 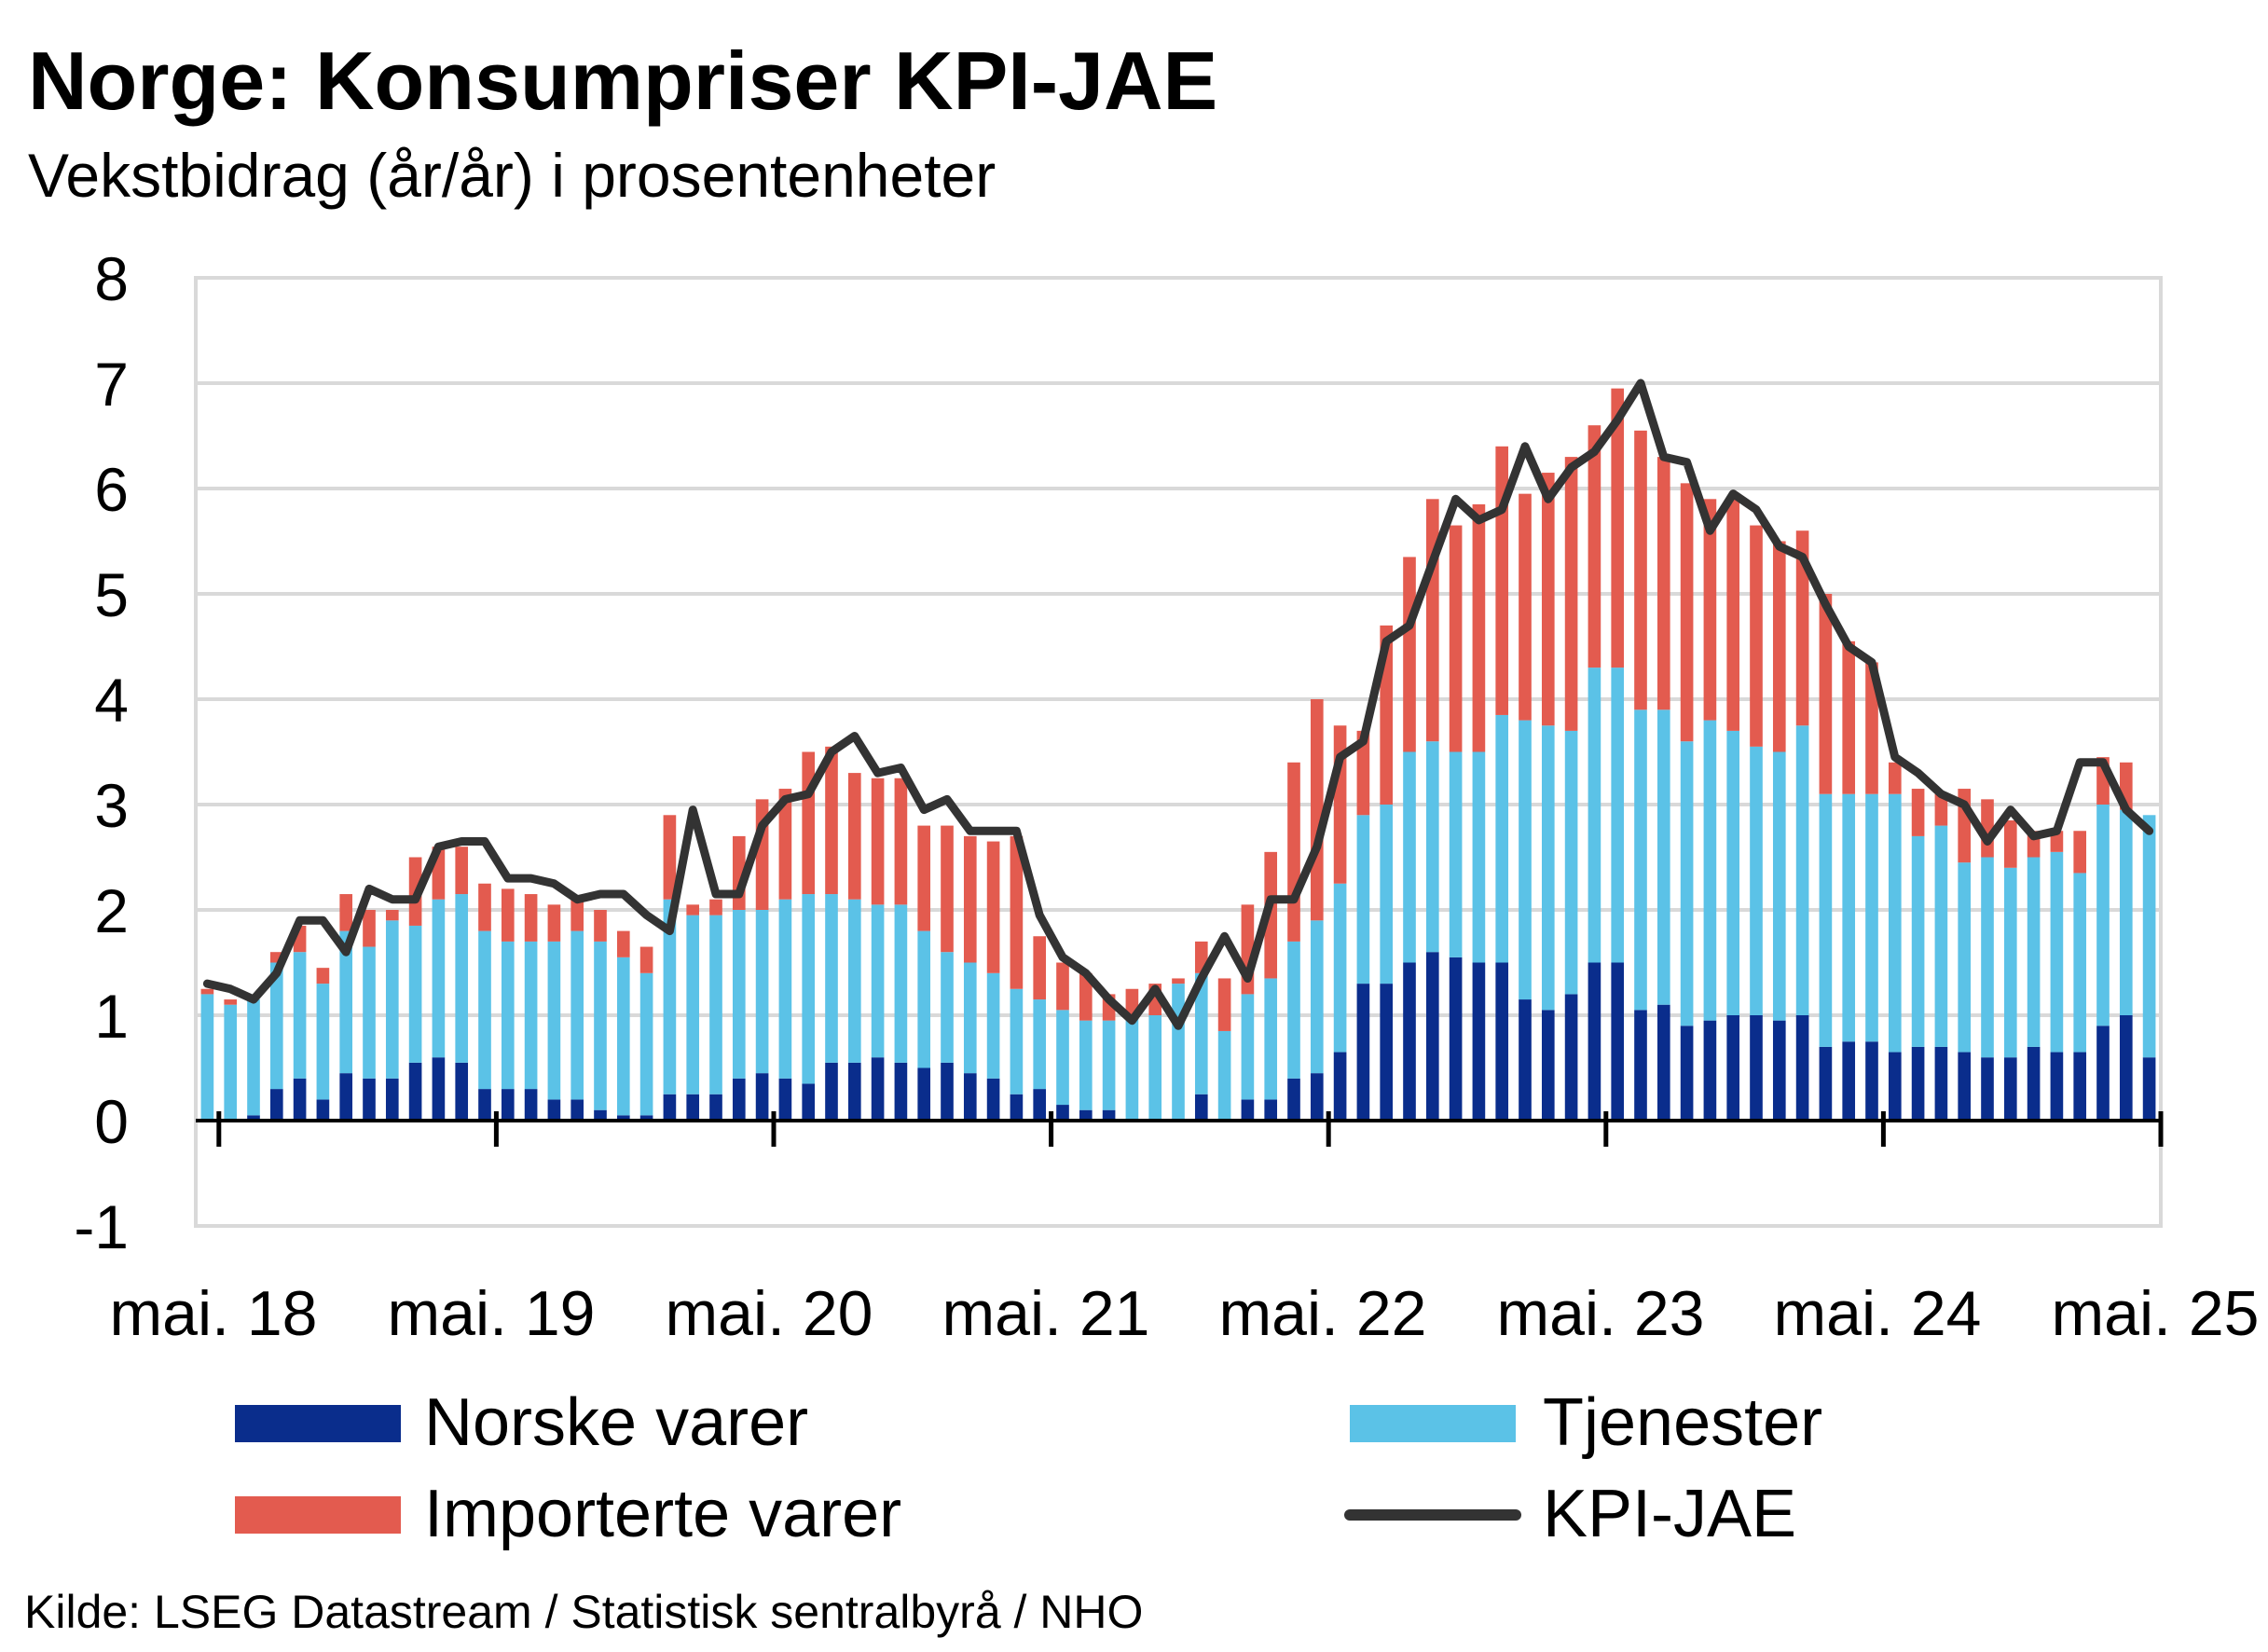 What do you see at coordinates (112, 701) in the screenshot?
I see `y-tick-label: 4` at bounding box center [112, 701].